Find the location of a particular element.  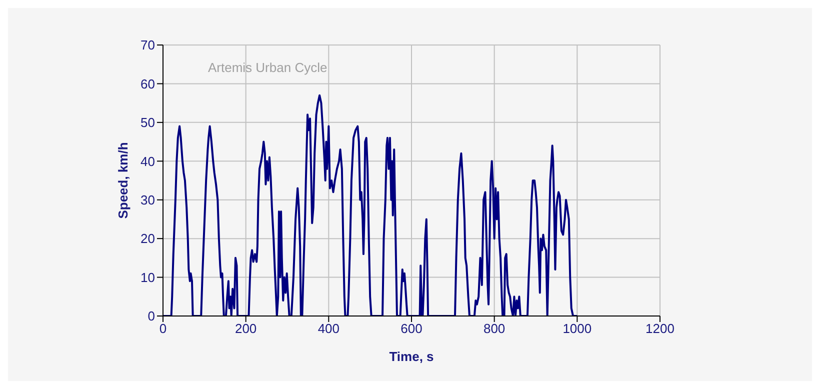

y-tick-label: 40 is located at coordinates (147, 161).